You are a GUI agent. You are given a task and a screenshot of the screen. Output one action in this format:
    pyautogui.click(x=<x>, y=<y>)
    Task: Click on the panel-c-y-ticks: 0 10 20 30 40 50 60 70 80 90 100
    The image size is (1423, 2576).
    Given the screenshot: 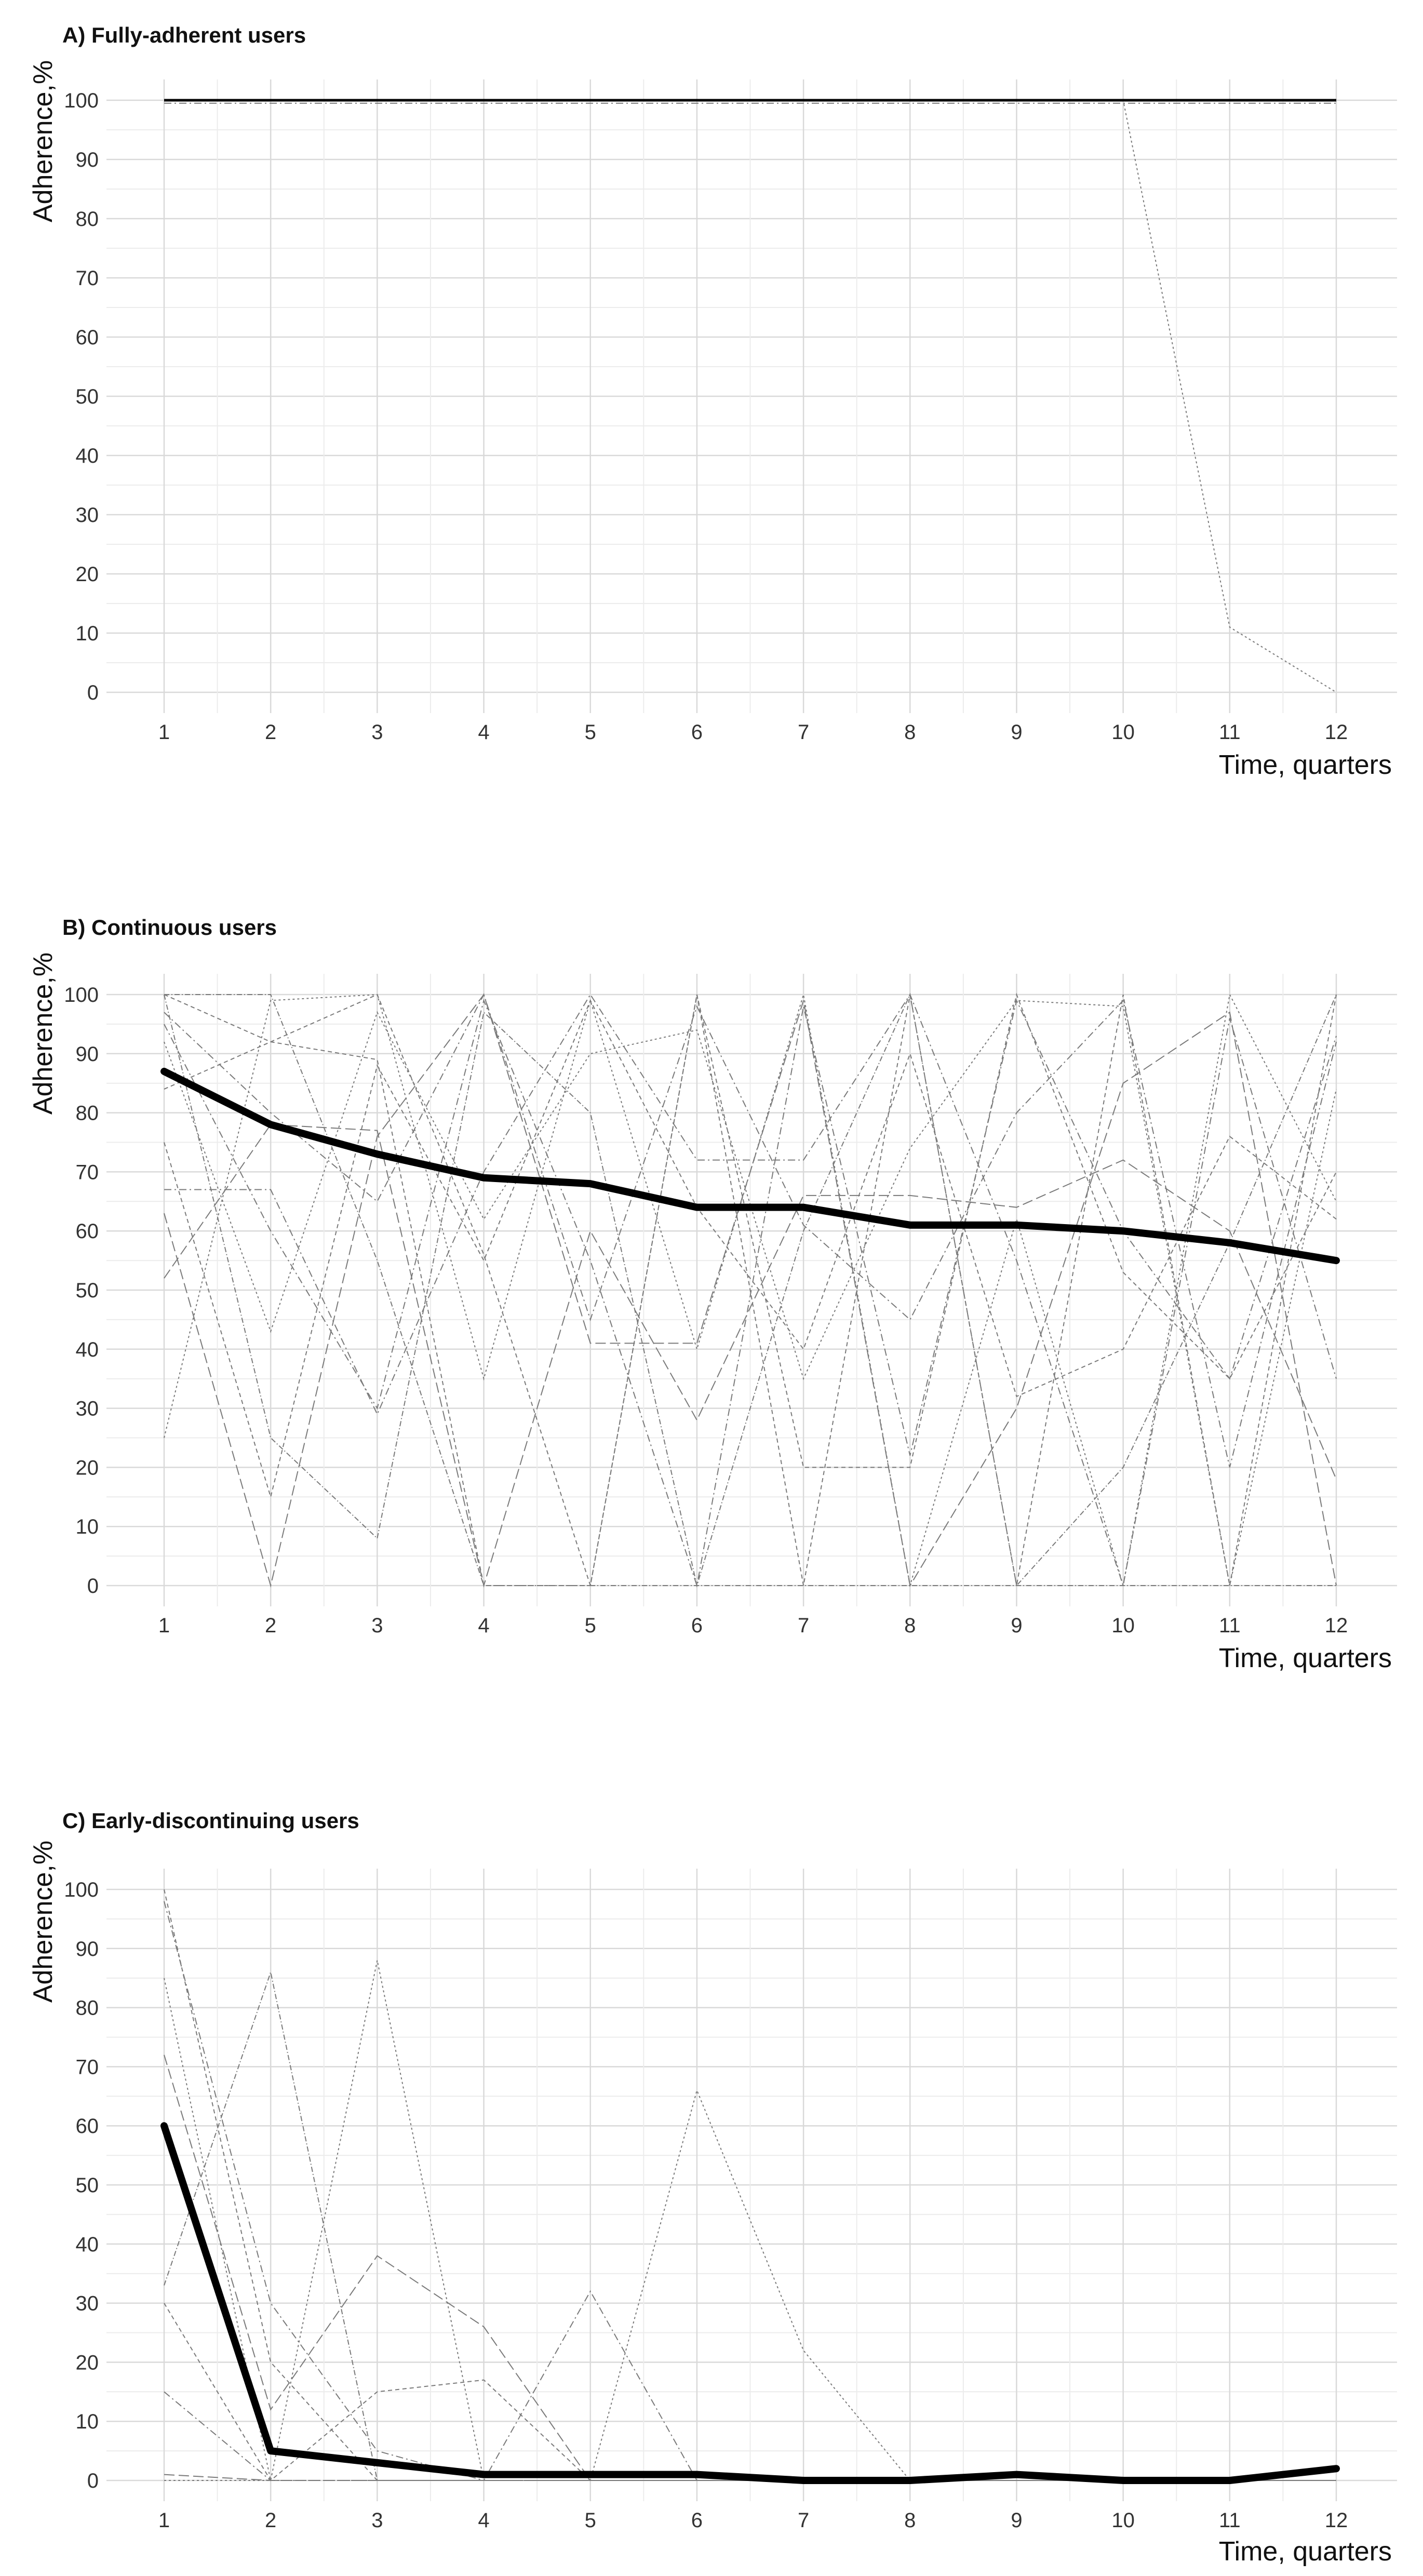 What is the action you would take?
    pyautogui.click(x=82, y=2186)
    